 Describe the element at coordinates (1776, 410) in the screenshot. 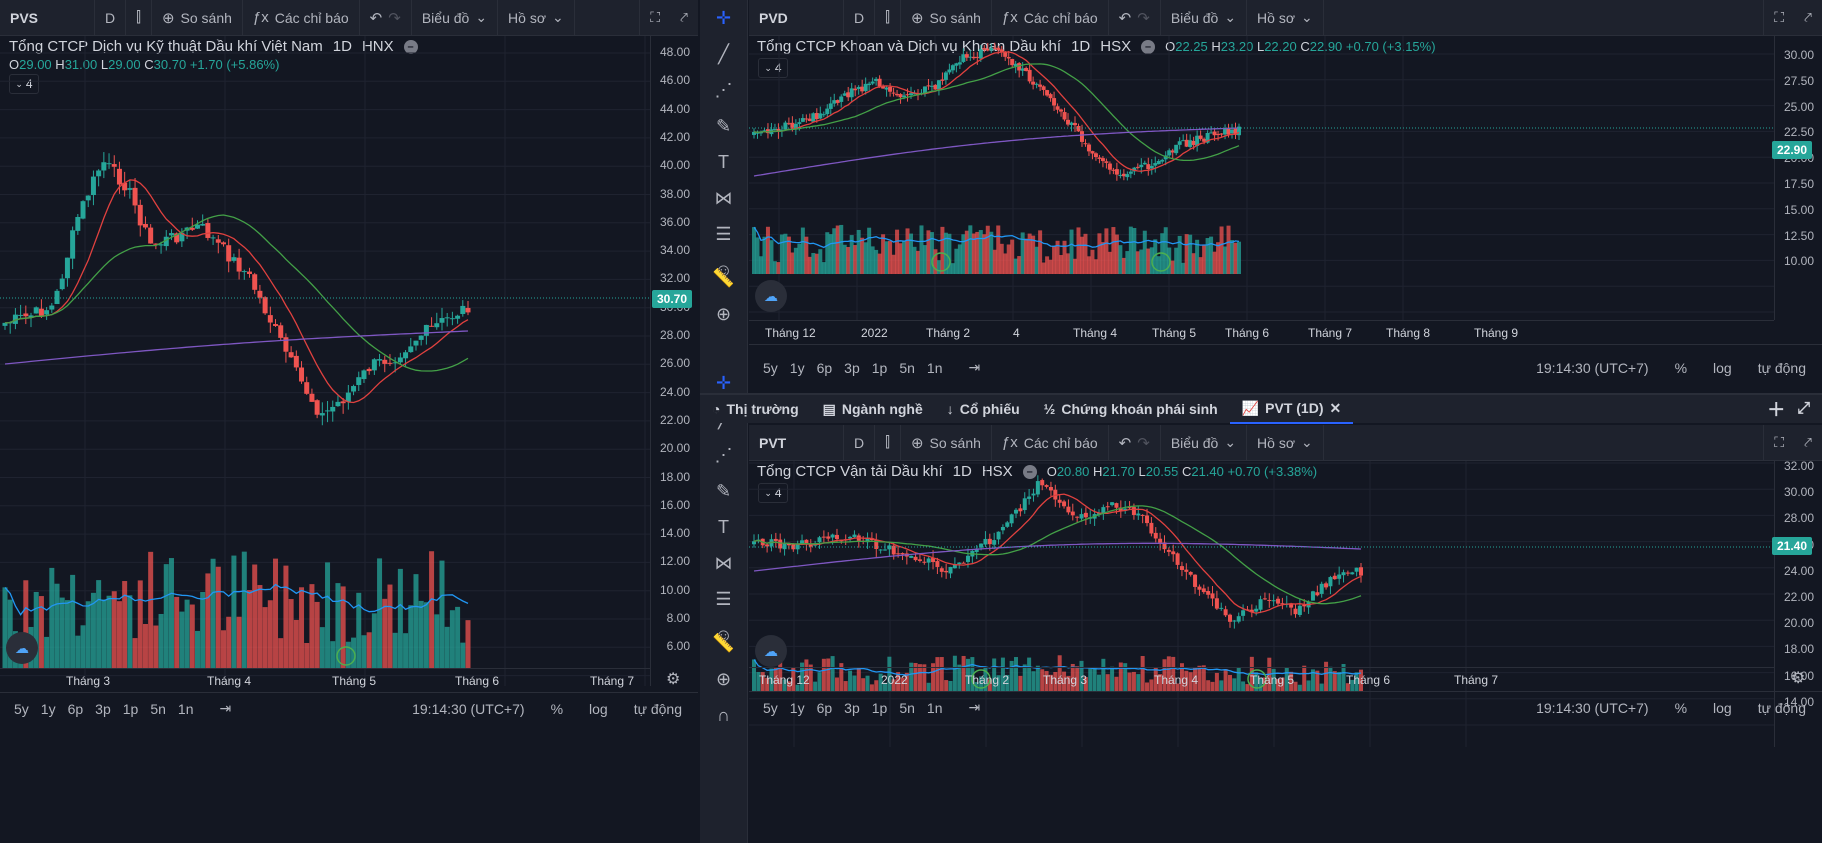

I see `add-tab-icon: ＋` at that location.